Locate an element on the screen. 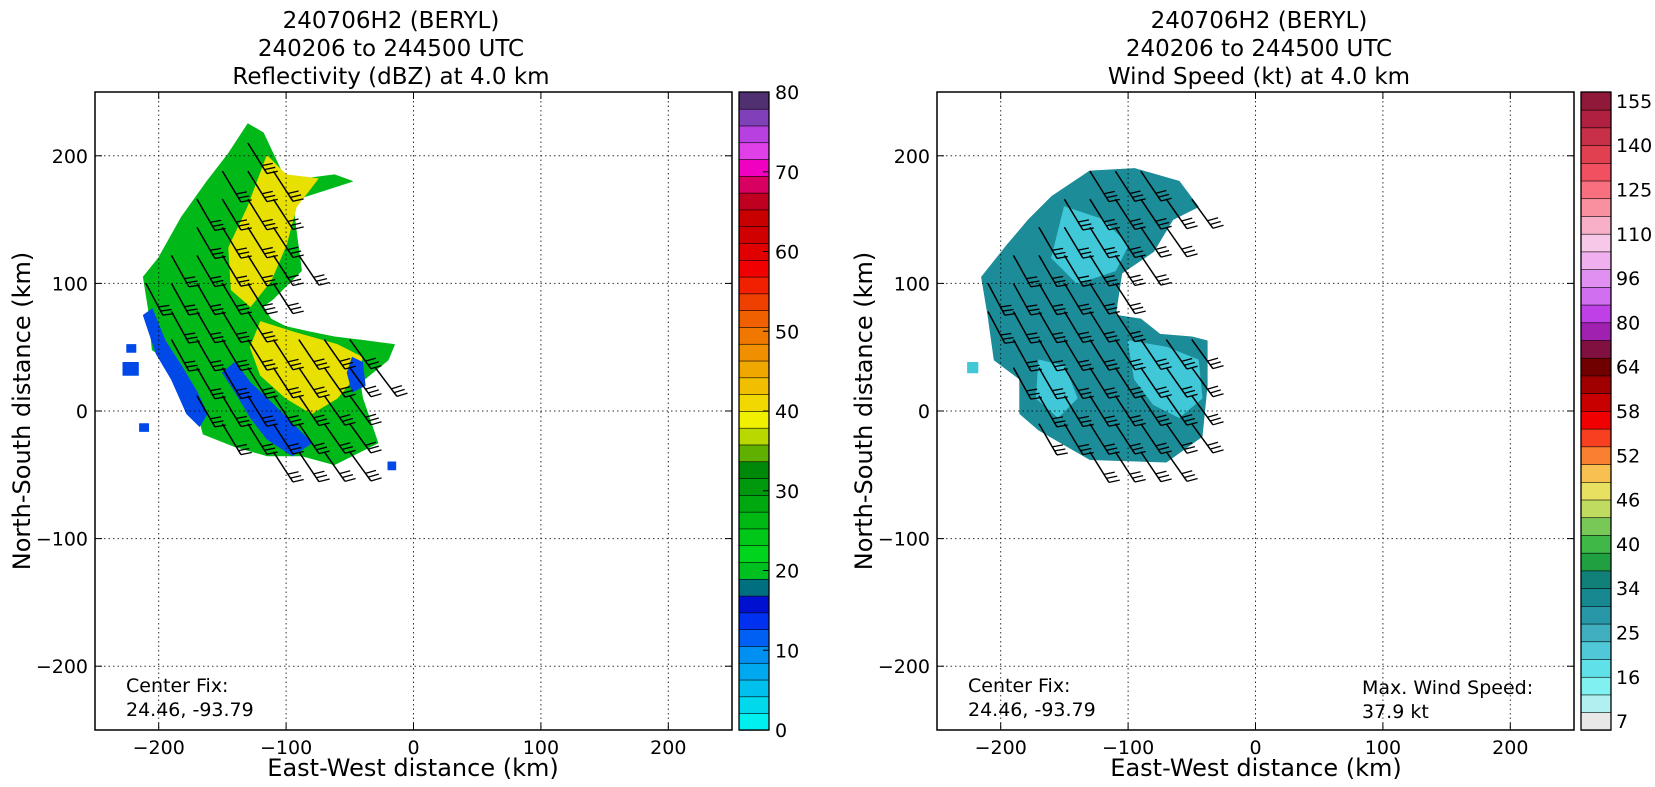  wind-barbs is located at coordinates (1105, 326).